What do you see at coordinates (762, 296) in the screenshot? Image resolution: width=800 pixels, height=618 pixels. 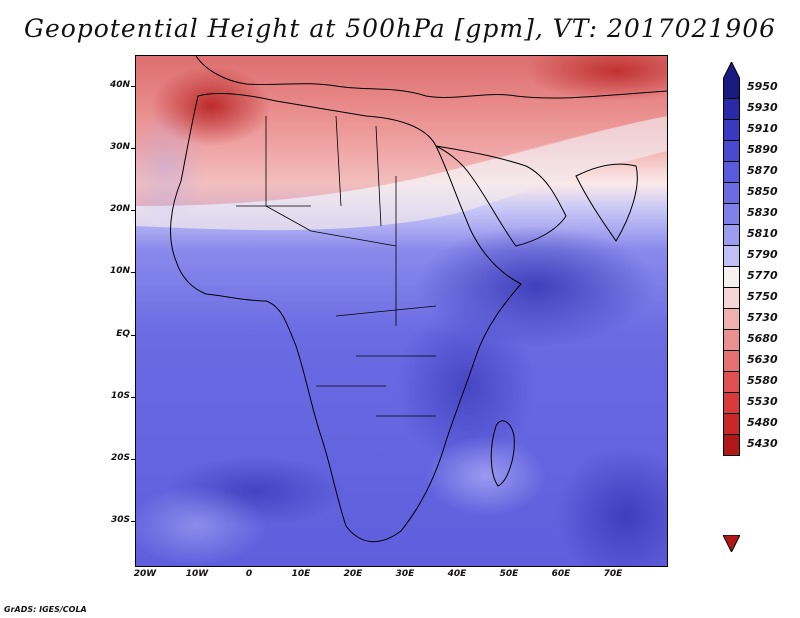 I see `colorbar-label: 5750` at bounding box center [762, 296].